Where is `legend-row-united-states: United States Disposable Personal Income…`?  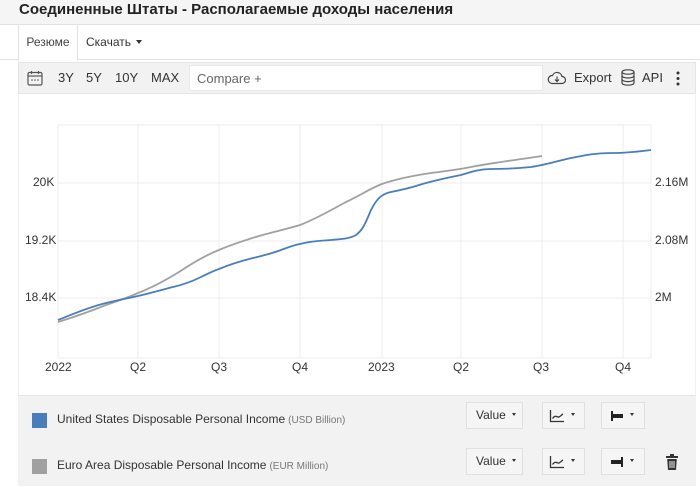
legend-row-united-states: United States Disposable Personal Income… is located at coordinates (357, 418).